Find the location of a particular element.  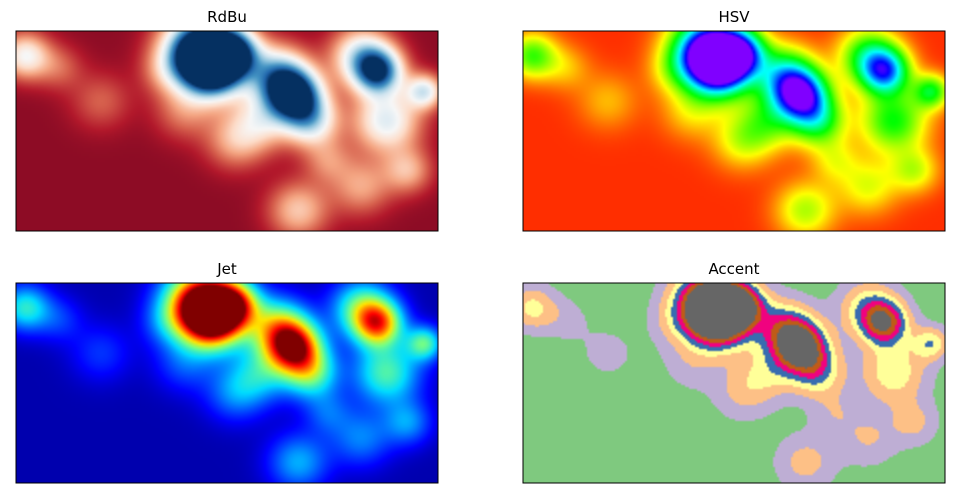

panel-title-rdbu: RdBu is located at coordinates (227, 17).